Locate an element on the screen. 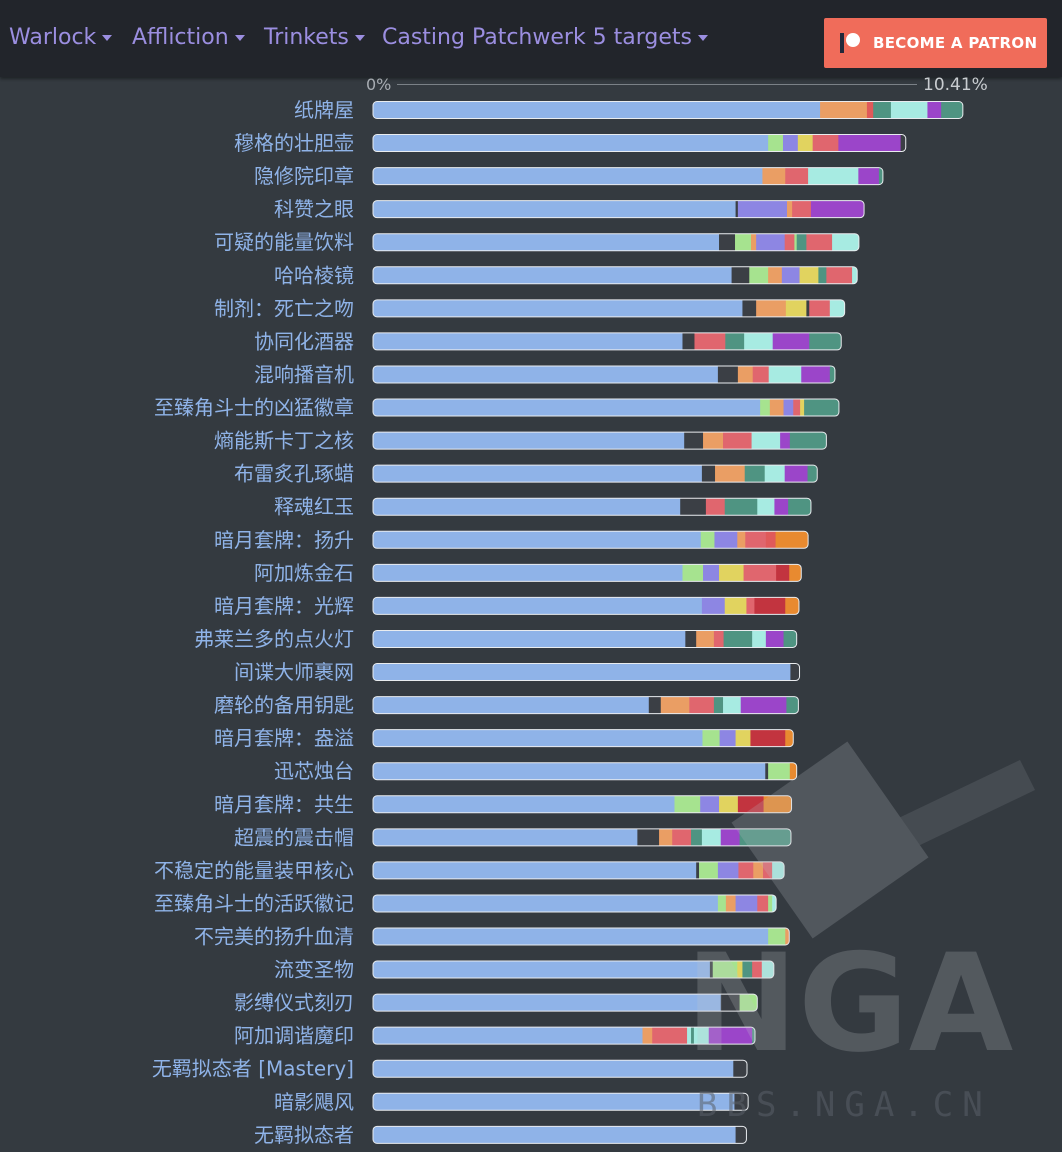  bar-row: 科赞之眼 is located at coordinates (569, 209).